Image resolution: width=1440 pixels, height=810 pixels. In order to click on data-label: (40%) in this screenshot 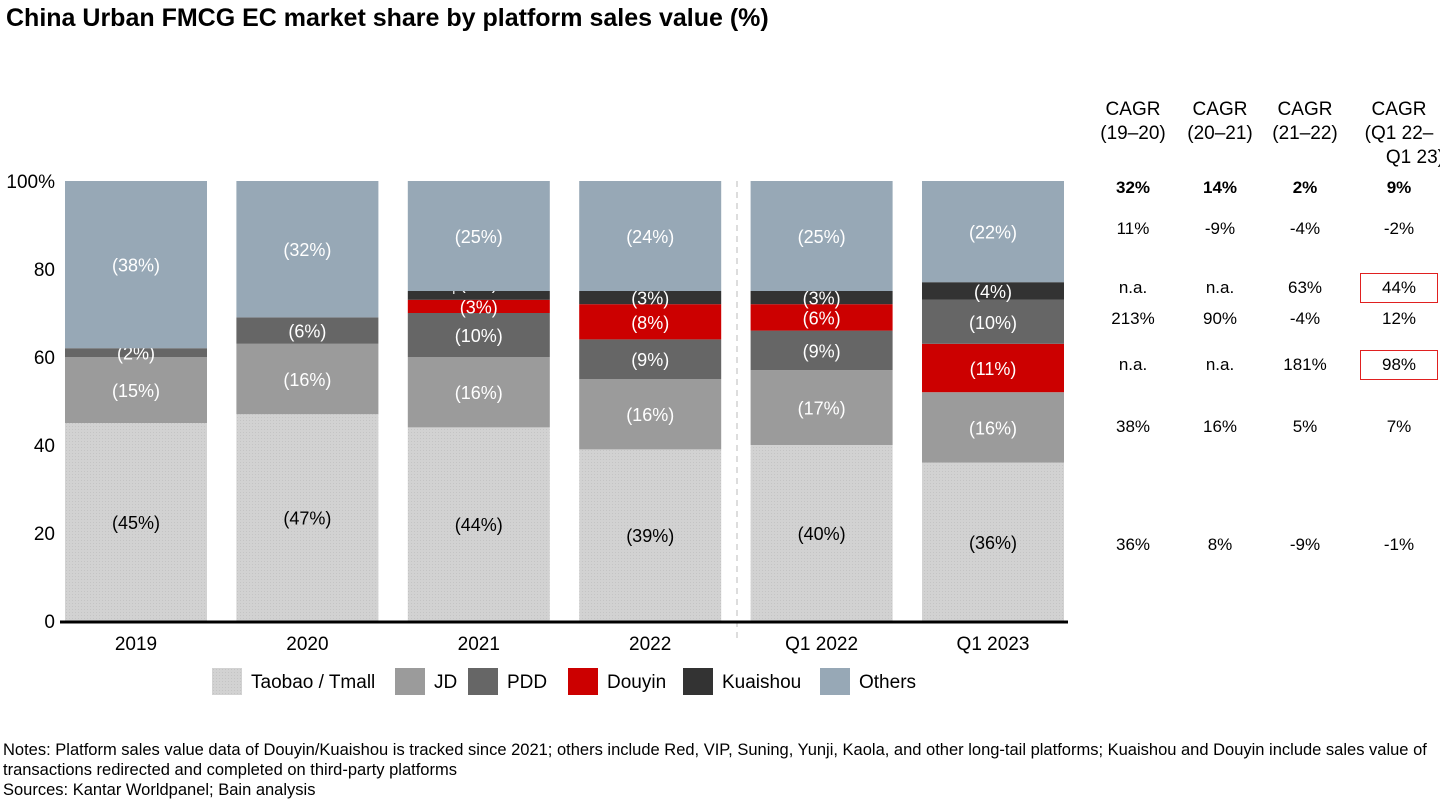, I will do `click(822, 534)`.